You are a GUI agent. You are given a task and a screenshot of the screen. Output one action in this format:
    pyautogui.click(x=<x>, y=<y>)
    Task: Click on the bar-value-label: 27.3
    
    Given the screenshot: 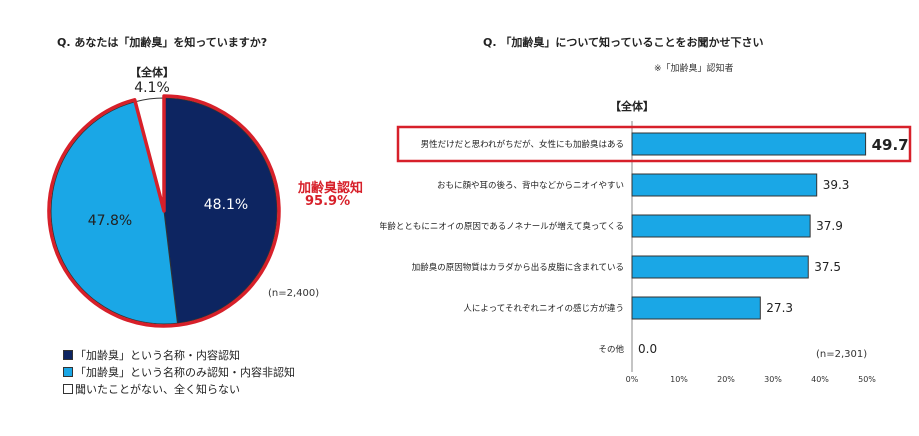 What is the action you would take?
    pyautogui.click(x=779, y=308)
    